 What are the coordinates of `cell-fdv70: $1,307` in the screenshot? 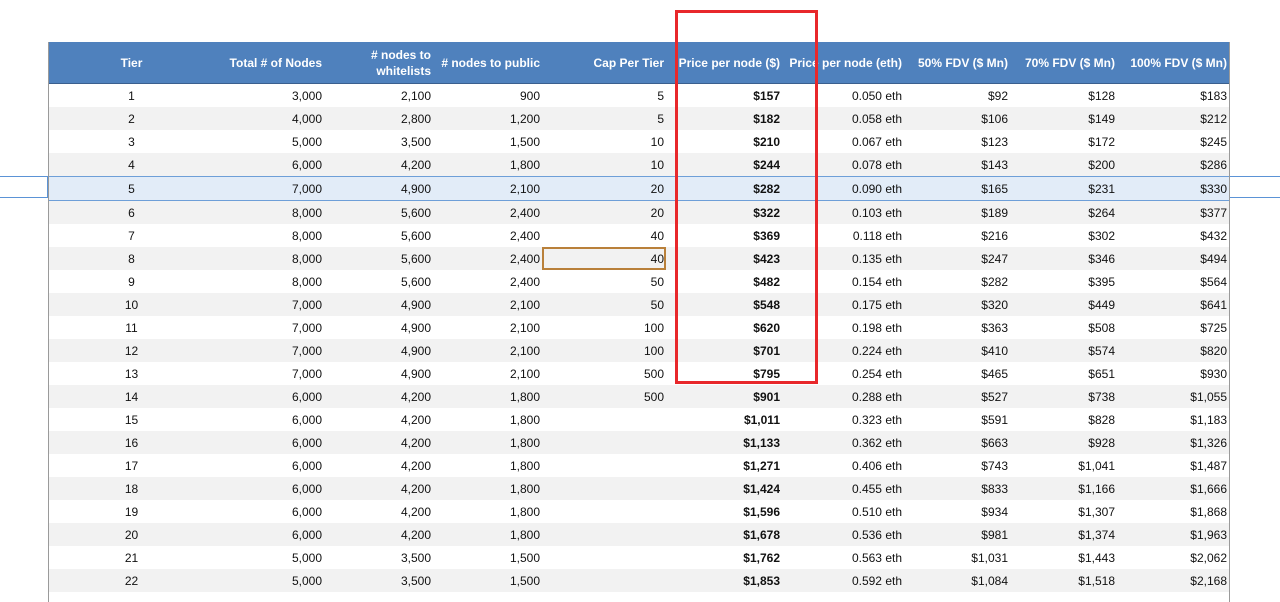 It's located at (1096, 511).